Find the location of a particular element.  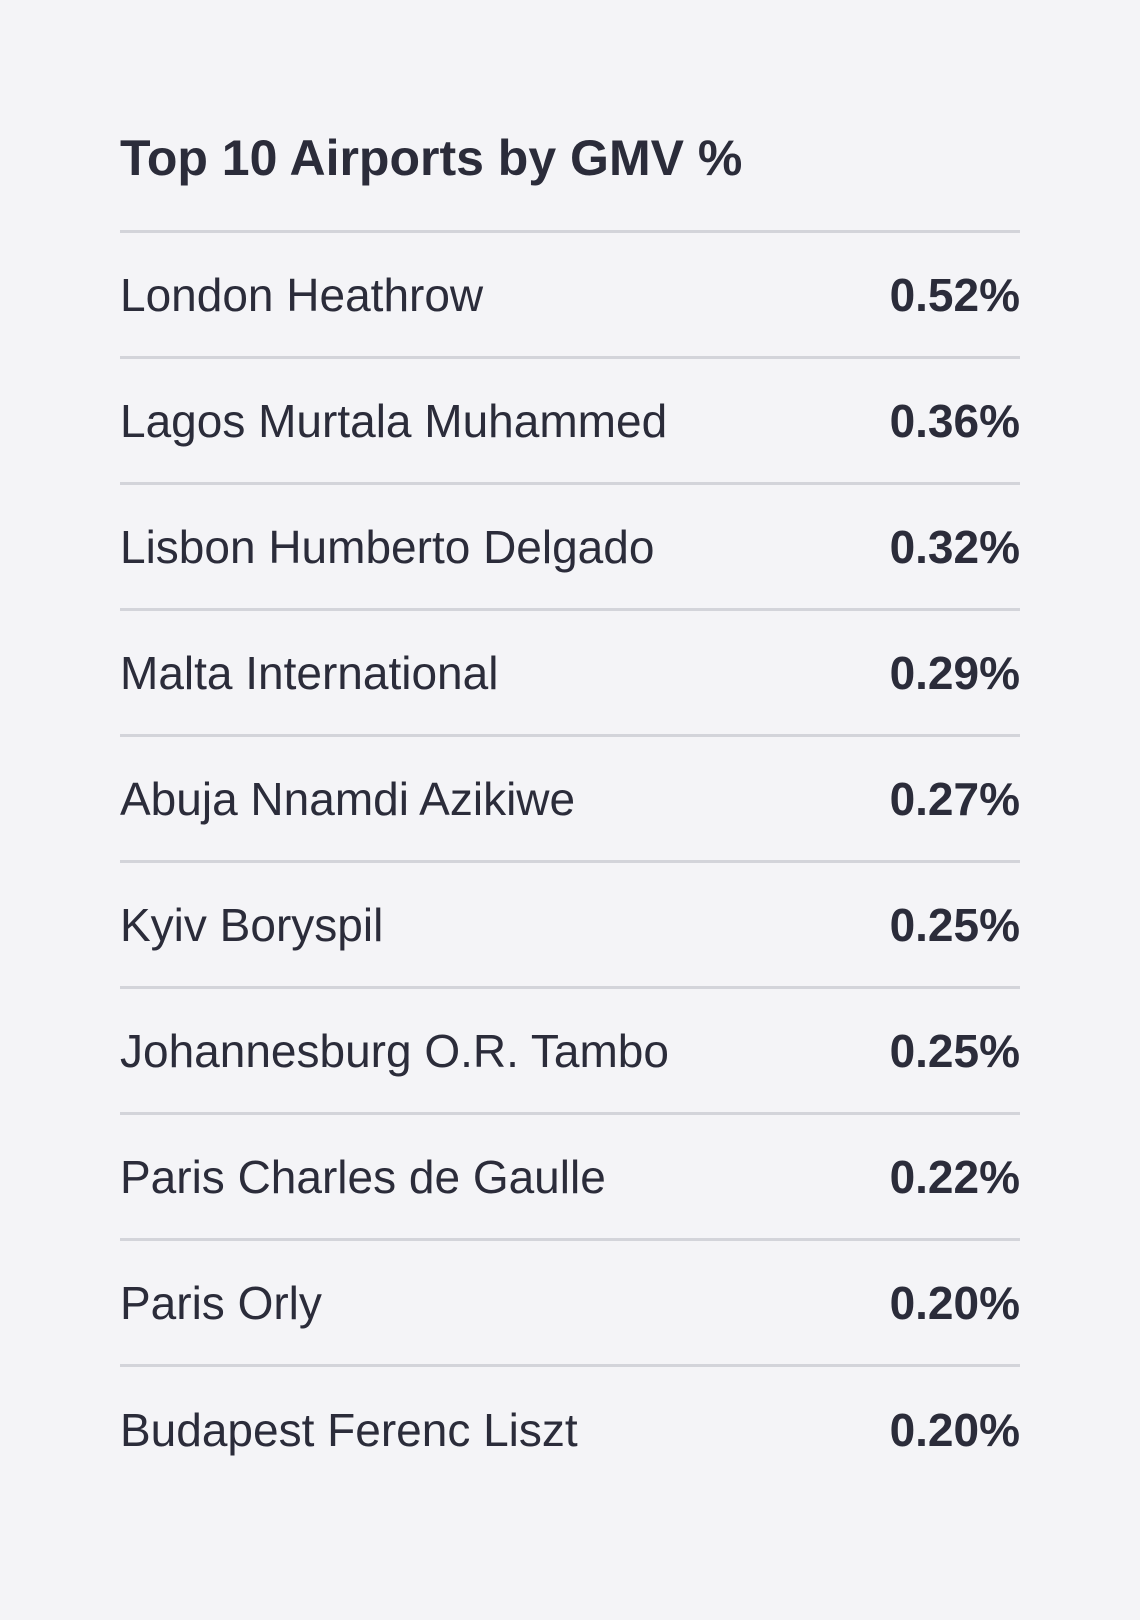

list-item: Abuja Nnamdi Azikiwe 0.27% is located at coordinates (570, 800).